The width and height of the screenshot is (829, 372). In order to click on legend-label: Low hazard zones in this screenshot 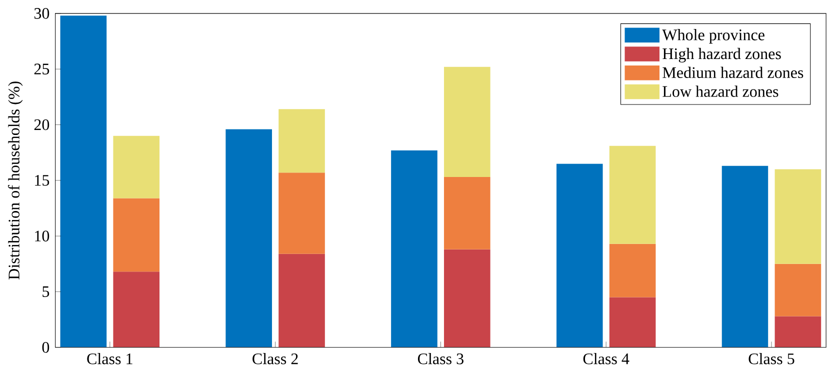, I will do `click(720, 91)`.